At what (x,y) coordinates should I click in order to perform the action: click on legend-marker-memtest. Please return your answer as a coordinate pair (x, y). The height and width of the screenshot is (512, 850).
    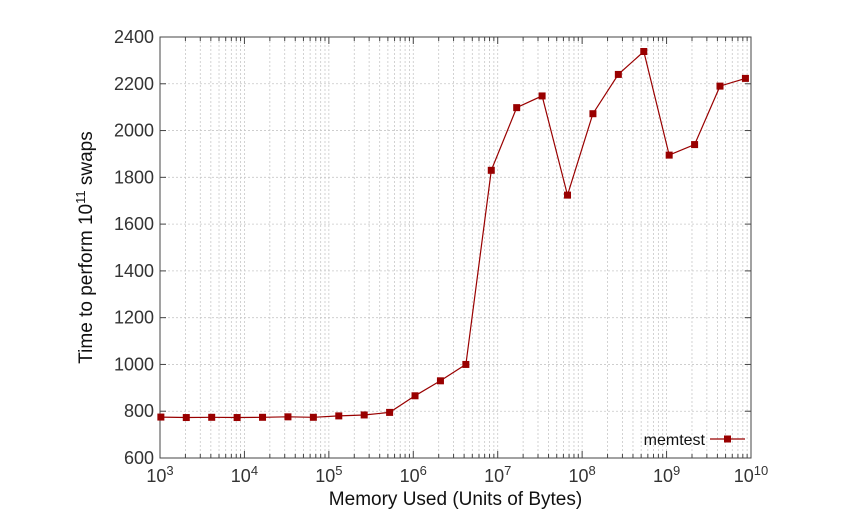
    Looking at the image, I should click on (727, 439).